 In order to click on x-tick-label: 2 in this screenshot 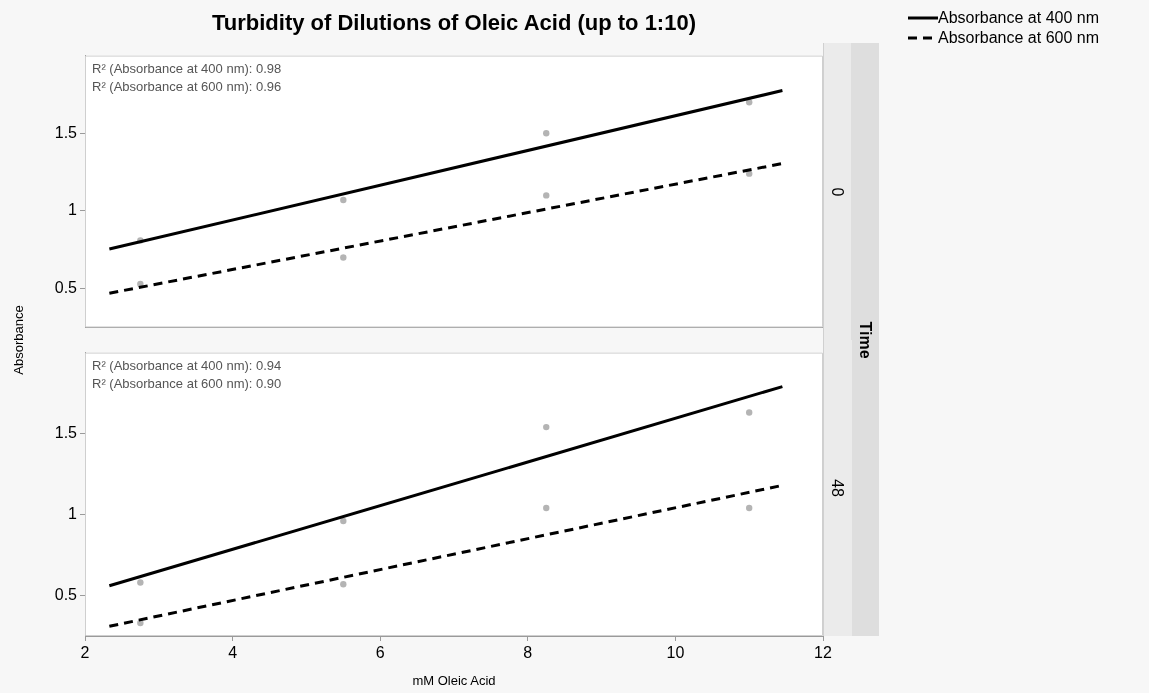, I will do `click(85, 653)`.